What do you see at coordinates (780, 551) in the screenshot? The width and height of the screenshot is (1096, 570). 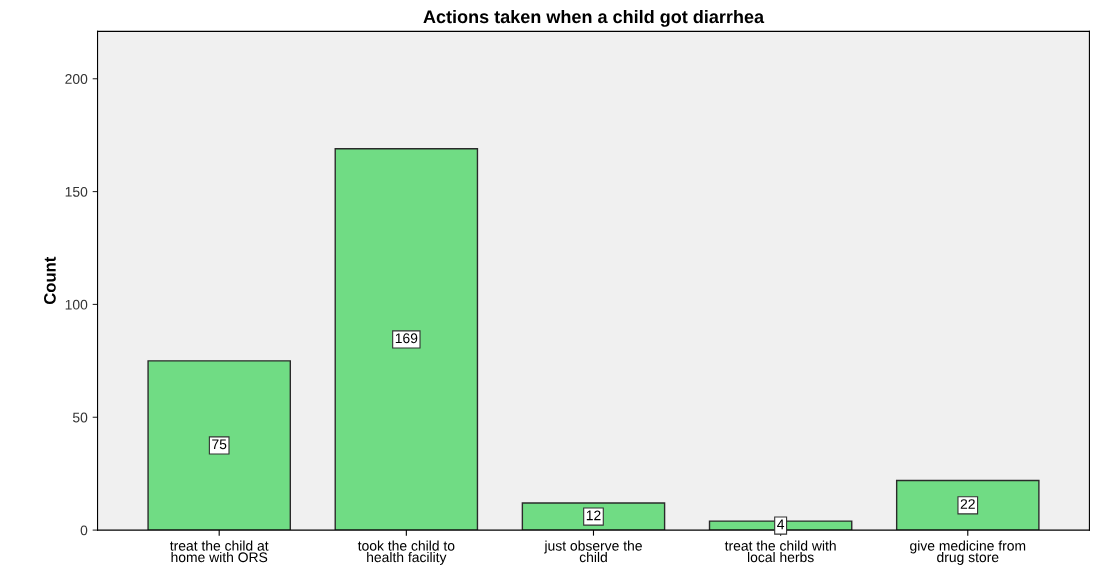 I see `x-tick-label: treat the child with local herbs` at bounding box center [780, 551].